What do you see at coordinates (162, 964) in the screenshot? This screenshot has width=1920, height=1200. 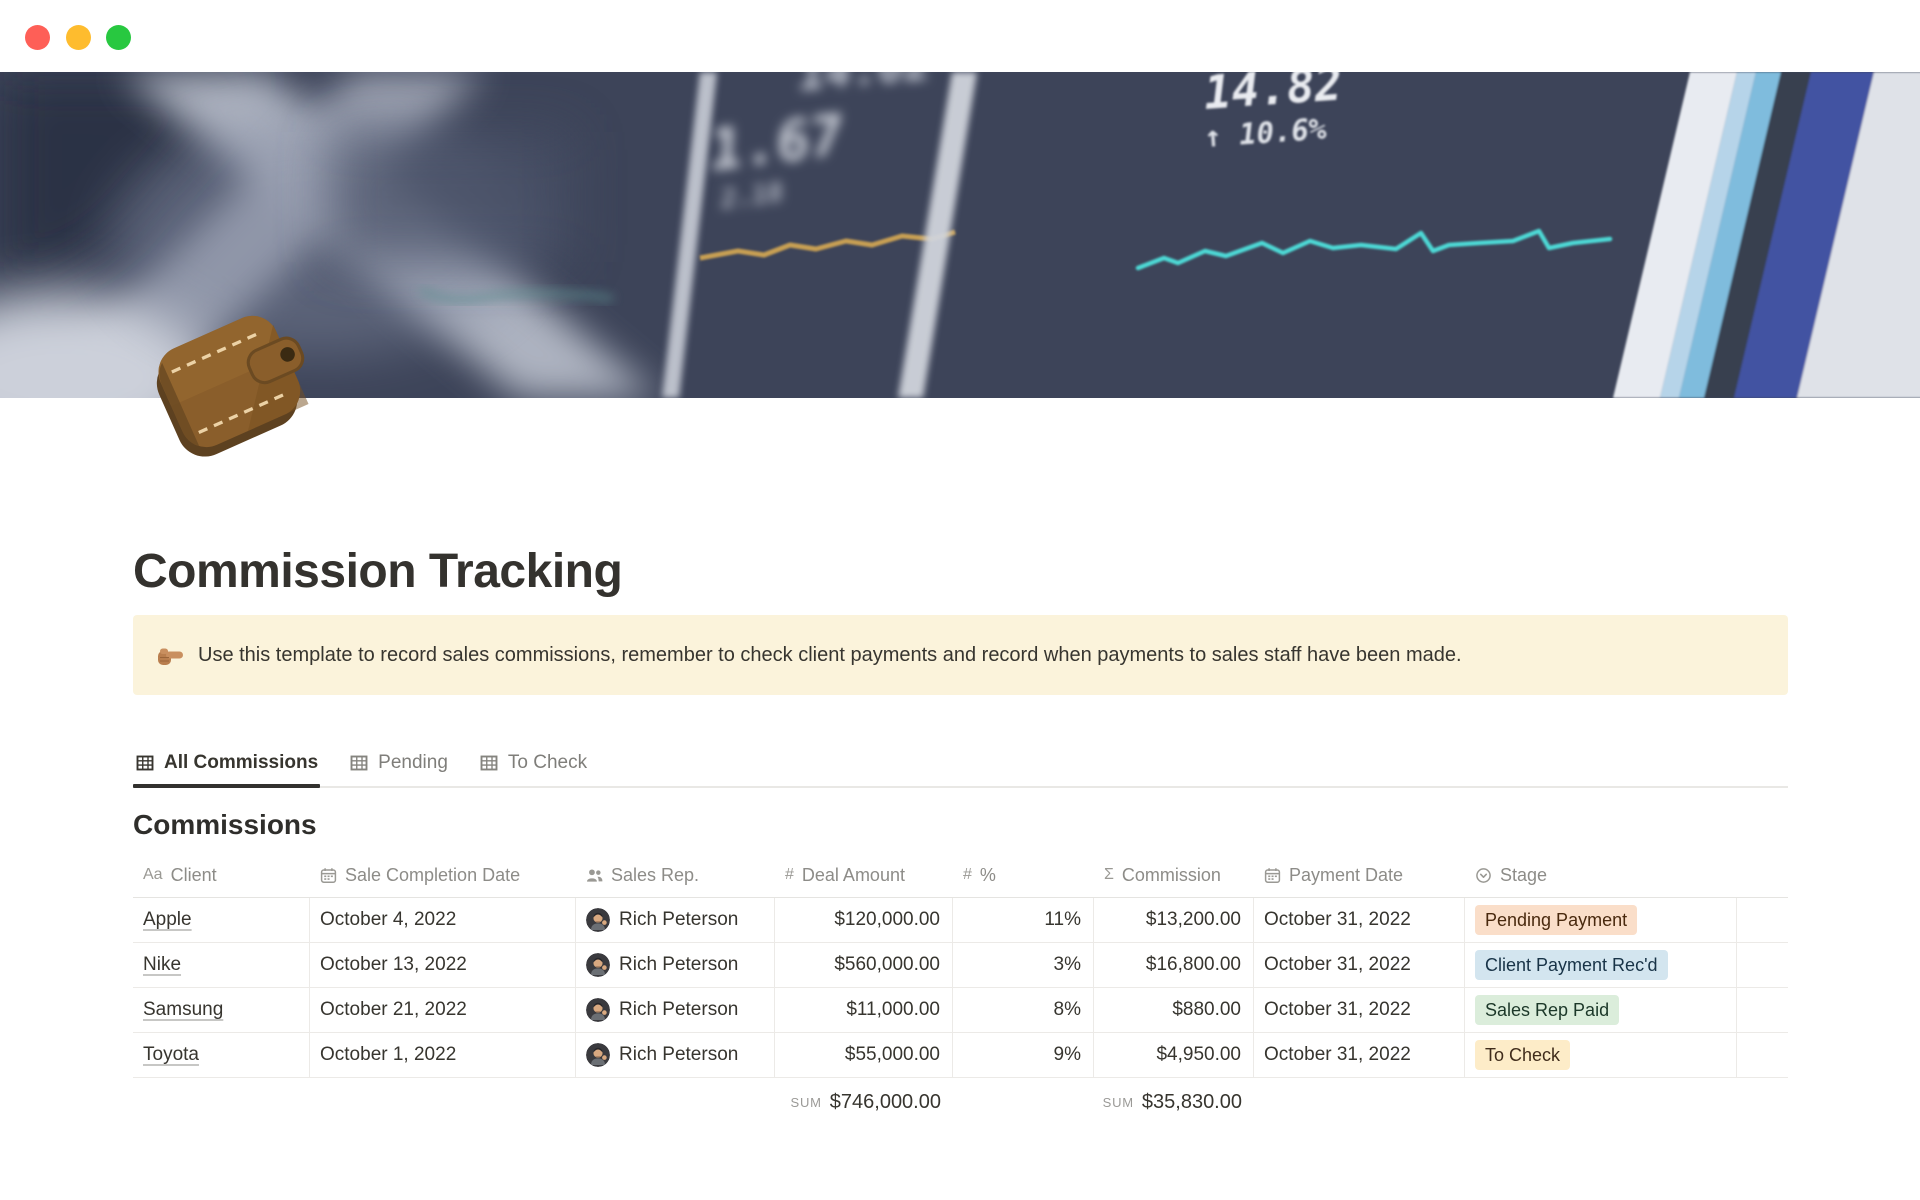 I see `client-page-link: Nike` at bounding box center [162, 964].